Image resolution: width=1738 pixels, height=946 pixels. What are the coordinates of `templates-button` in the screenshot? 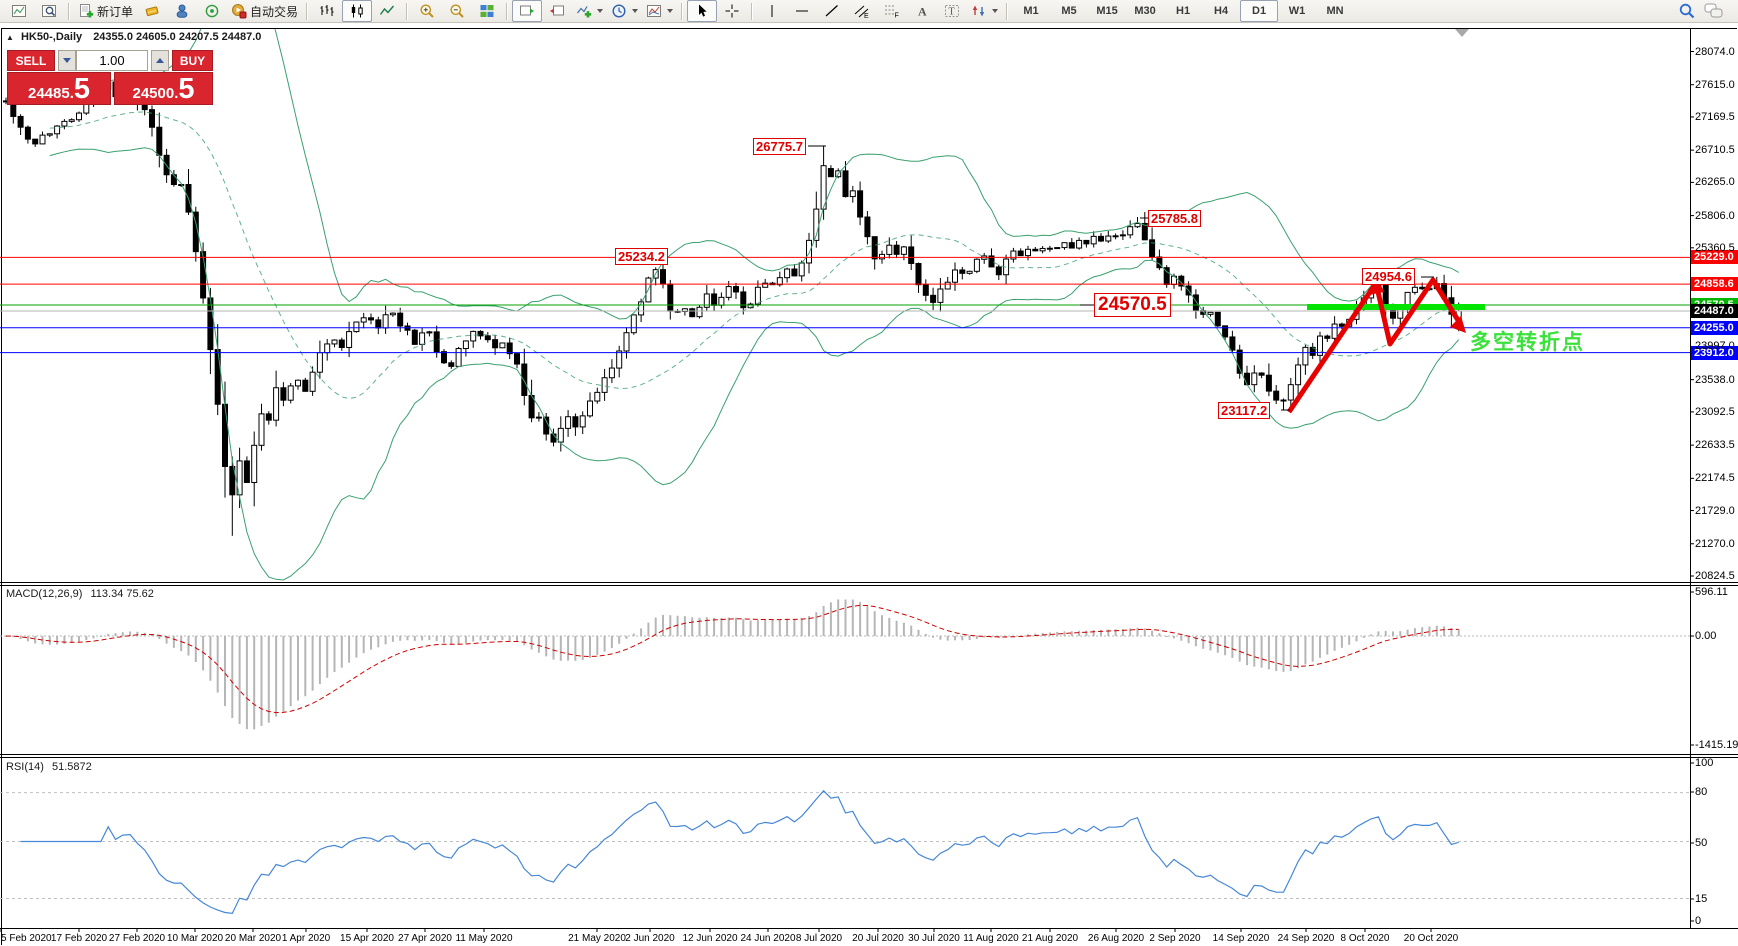 It's located at (659, 11).